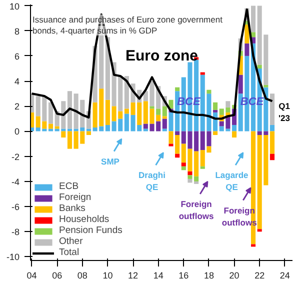 This screenshot has height=282, width=300. What do you see at coordinates (285, 275) in the screenshot?
I see `x-tick-label: 24` at bounding box center [285, 275].